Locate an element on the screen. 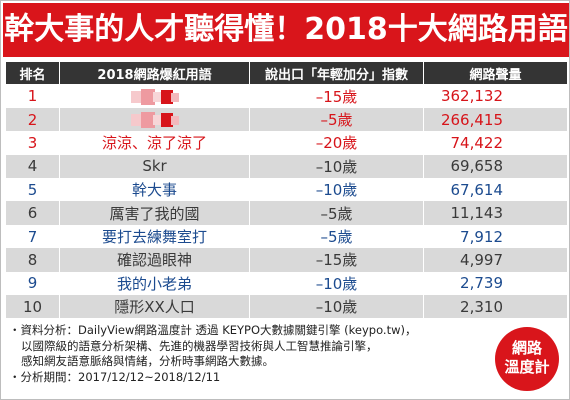 Image resolution: width=570 pixels, height=400 pixels. dailyview-logo: 網路 溫度計 is located at coordinates (527, 359).